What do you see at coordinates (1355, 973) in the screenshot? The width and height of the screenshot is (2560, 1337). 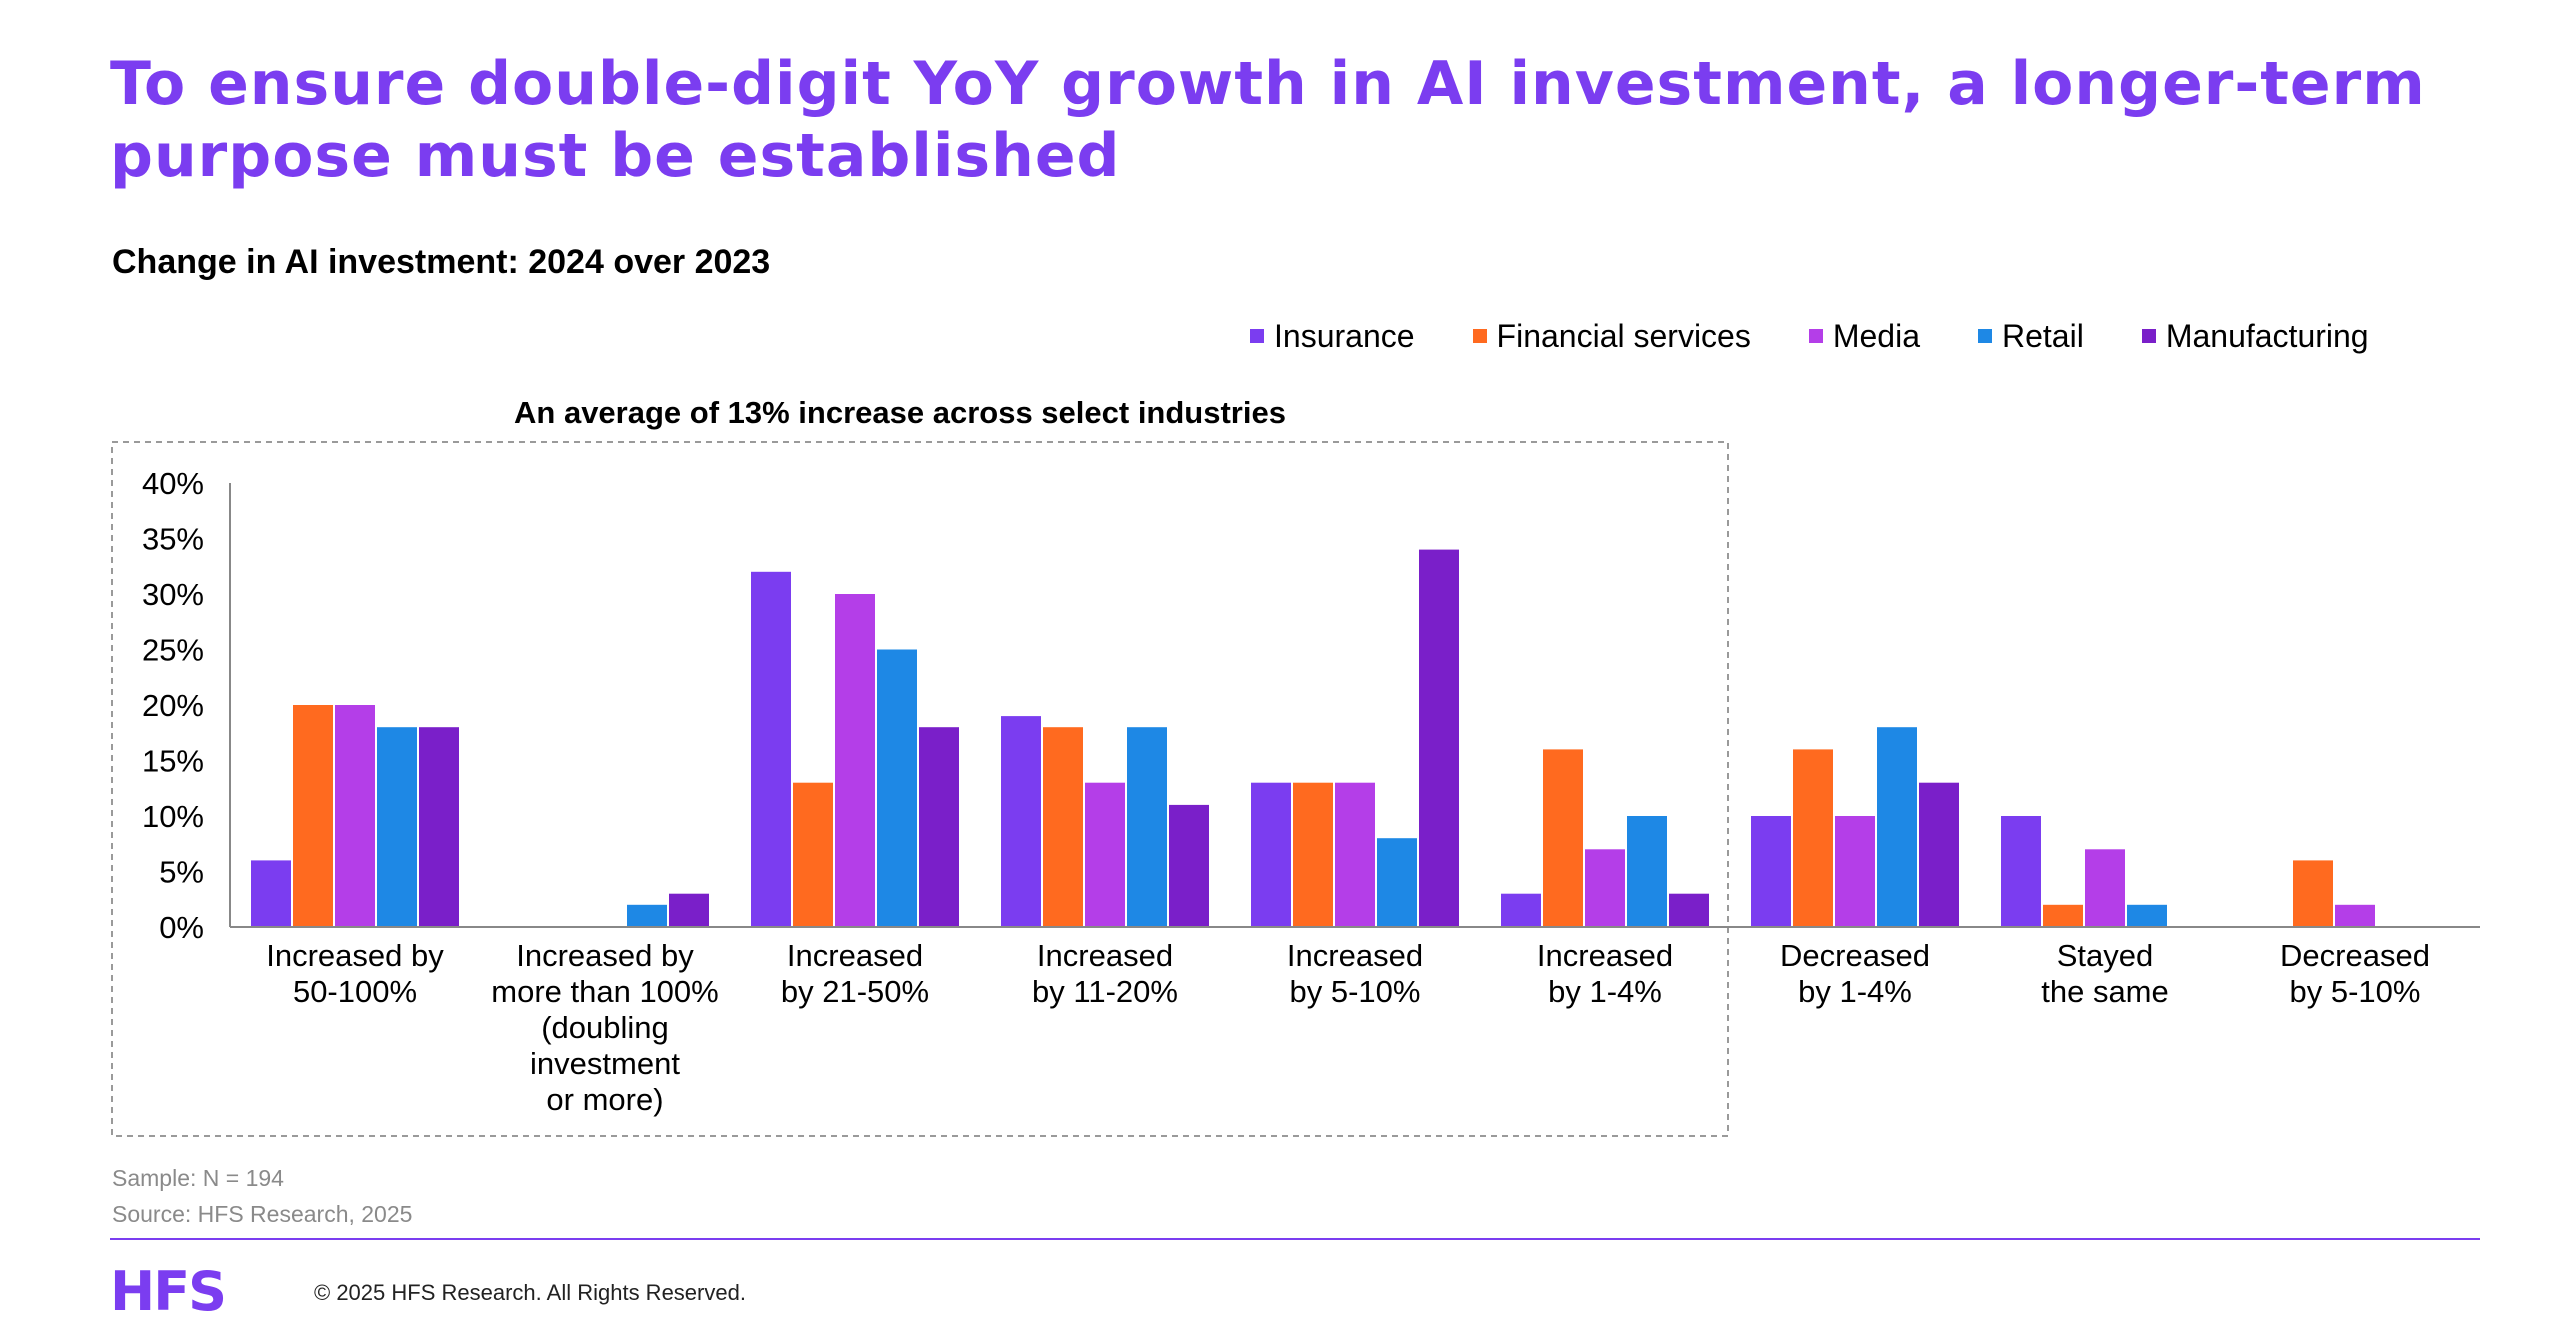 I see `x-tick-label: Increased by 5-10%` at bounding box center [1355, 973].